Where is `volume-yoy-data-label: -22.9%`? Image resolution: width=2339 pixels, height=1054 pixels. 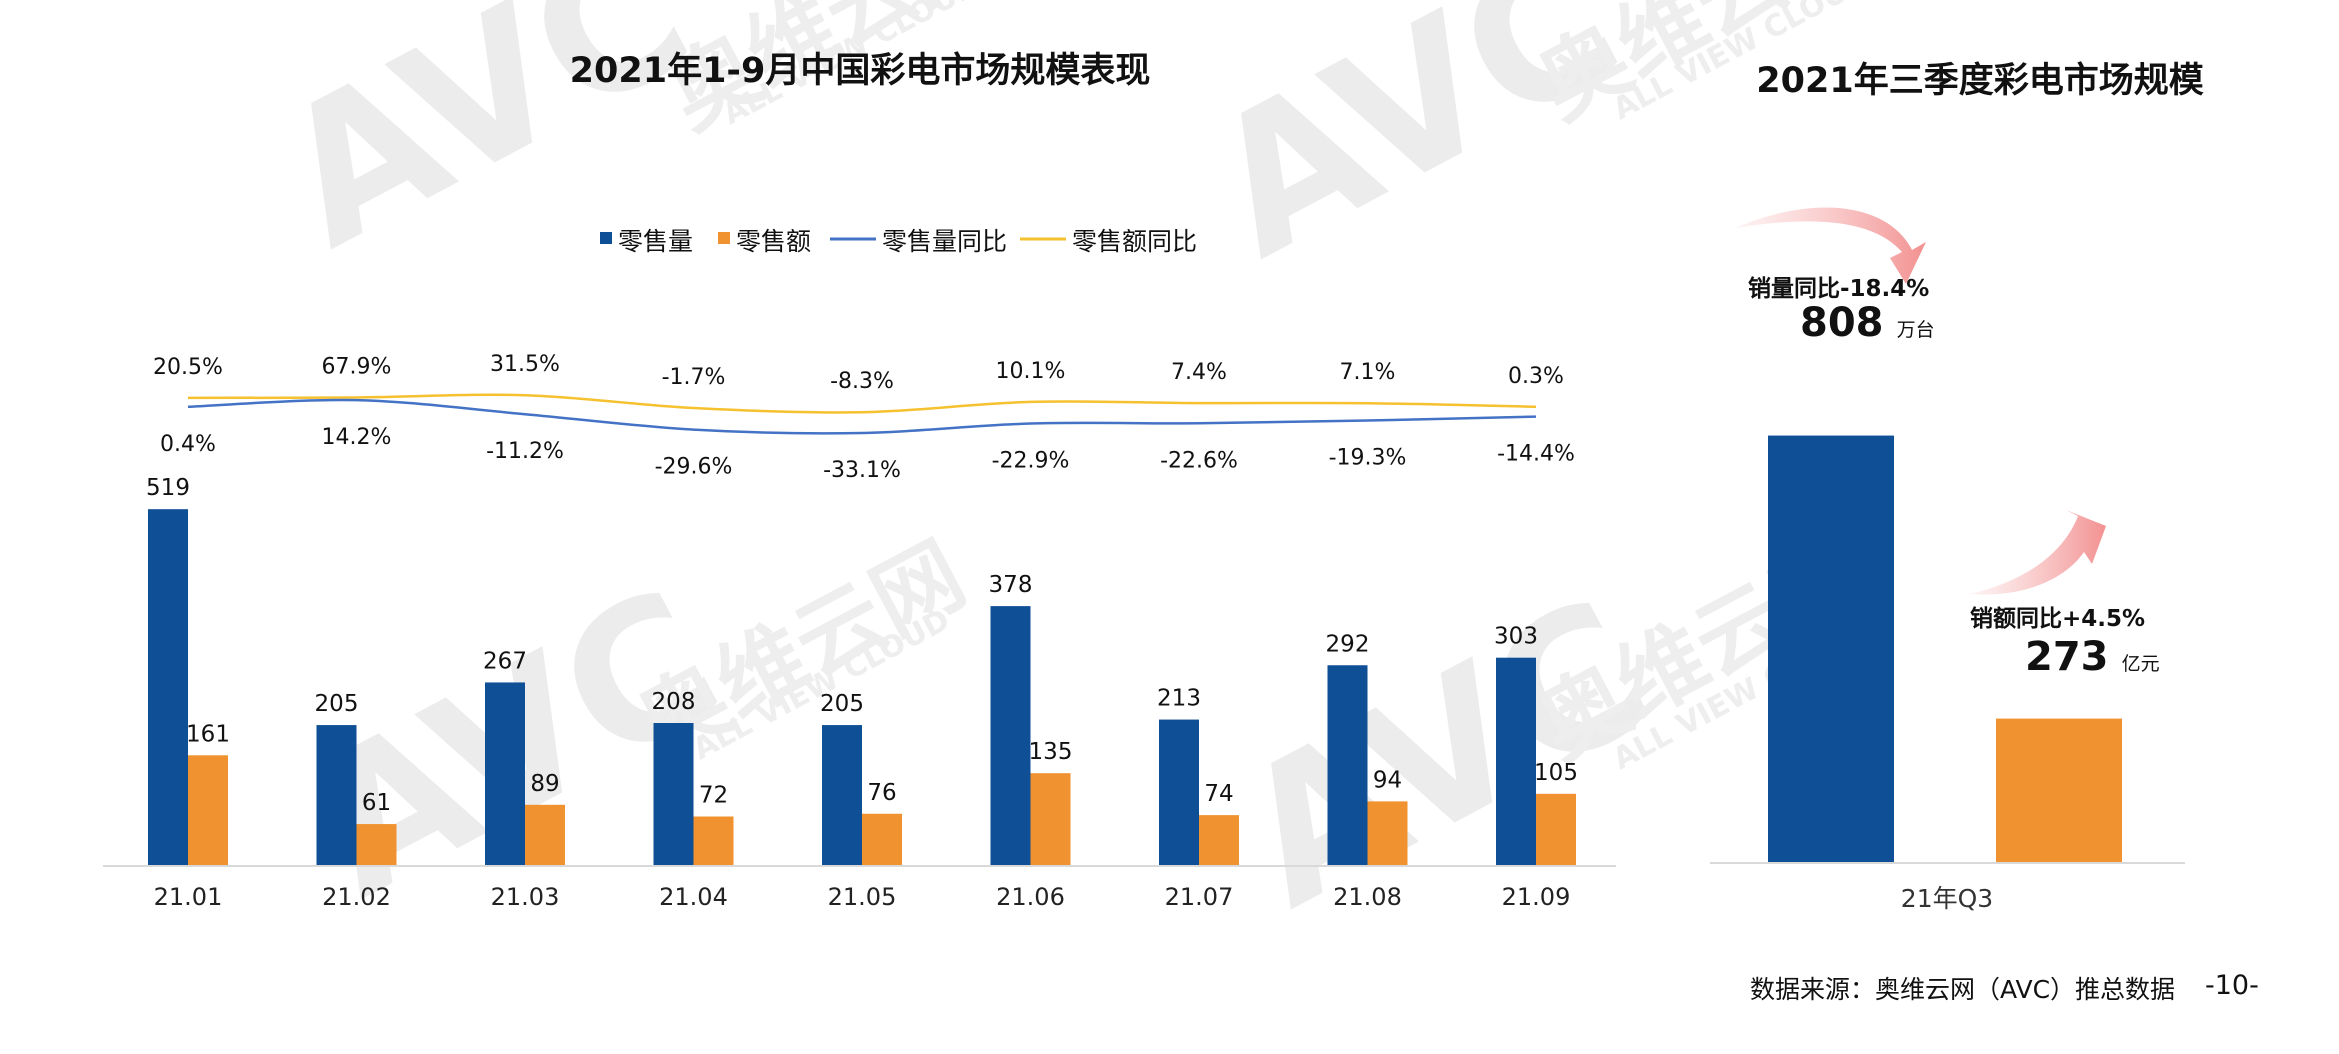
volume-yoy-data-label: -22.9% is located at coordinates (1031, 461).